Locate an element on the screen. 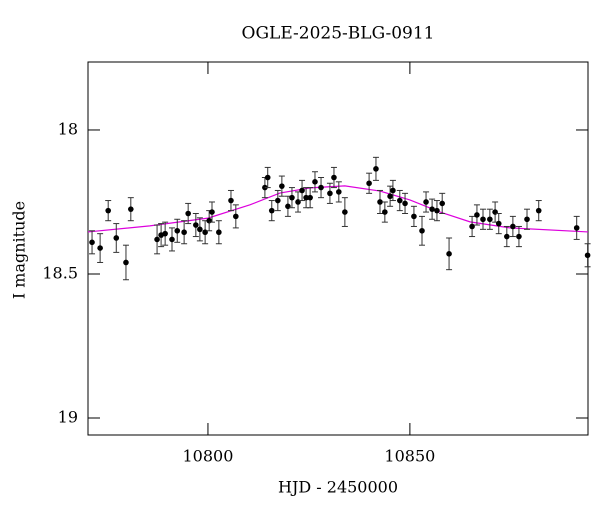 Image resolution: width=600 pixels, height=512 pixels. x-tick-label: 10800 is located at coordinates (207, 456).